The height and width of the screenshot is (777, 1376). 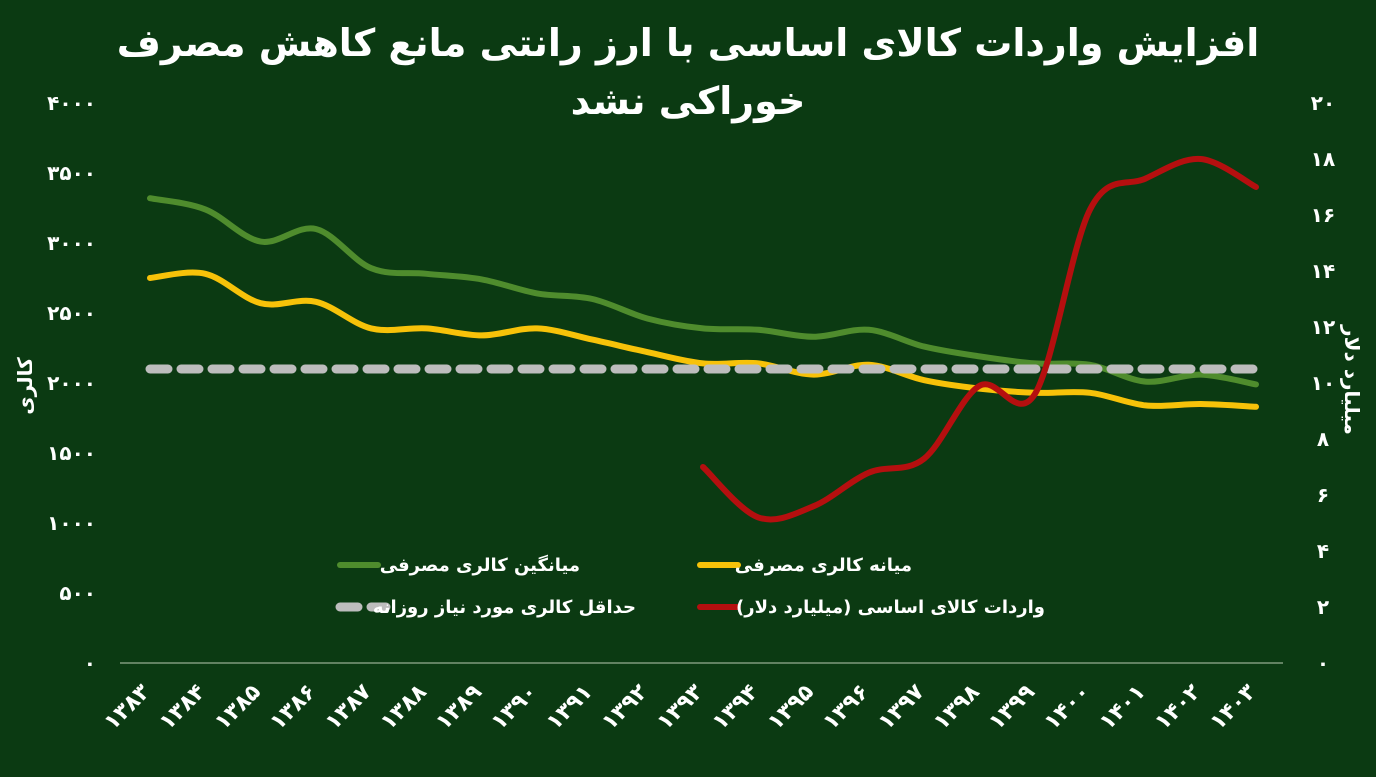 What do you see at coordinates (459, 708) in the screenshot?
I see `x-tick-label: ۱۳۸۹` at bounding box center [459, 708].